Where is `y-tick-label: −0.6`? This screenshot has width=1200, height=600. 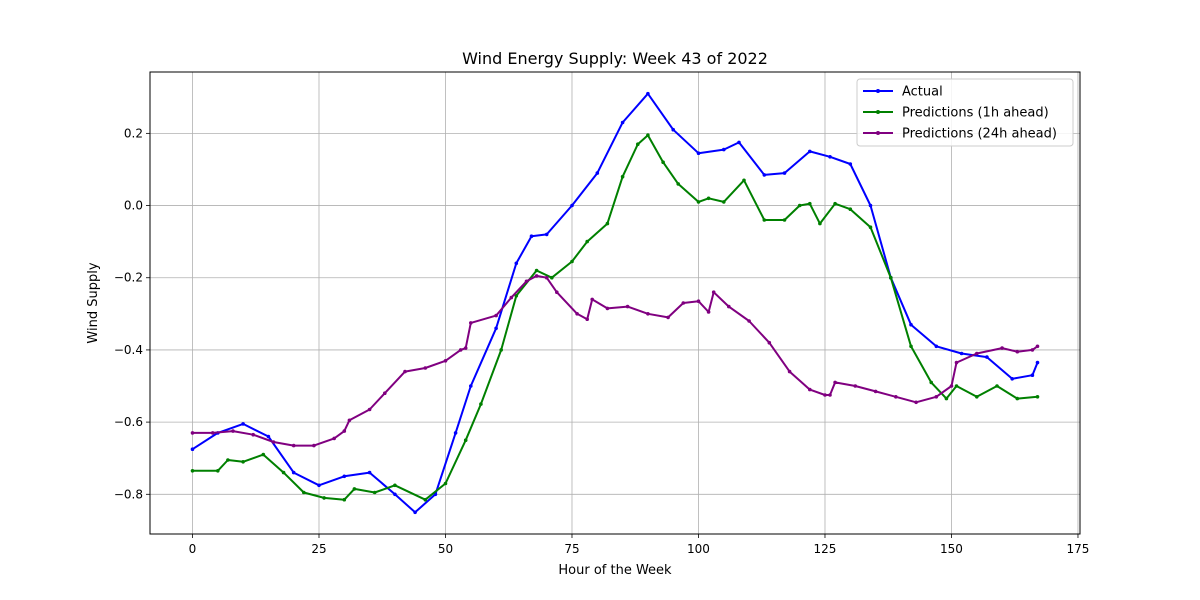 y-tick-label: −0.6 is located at coordinates (128, 422).